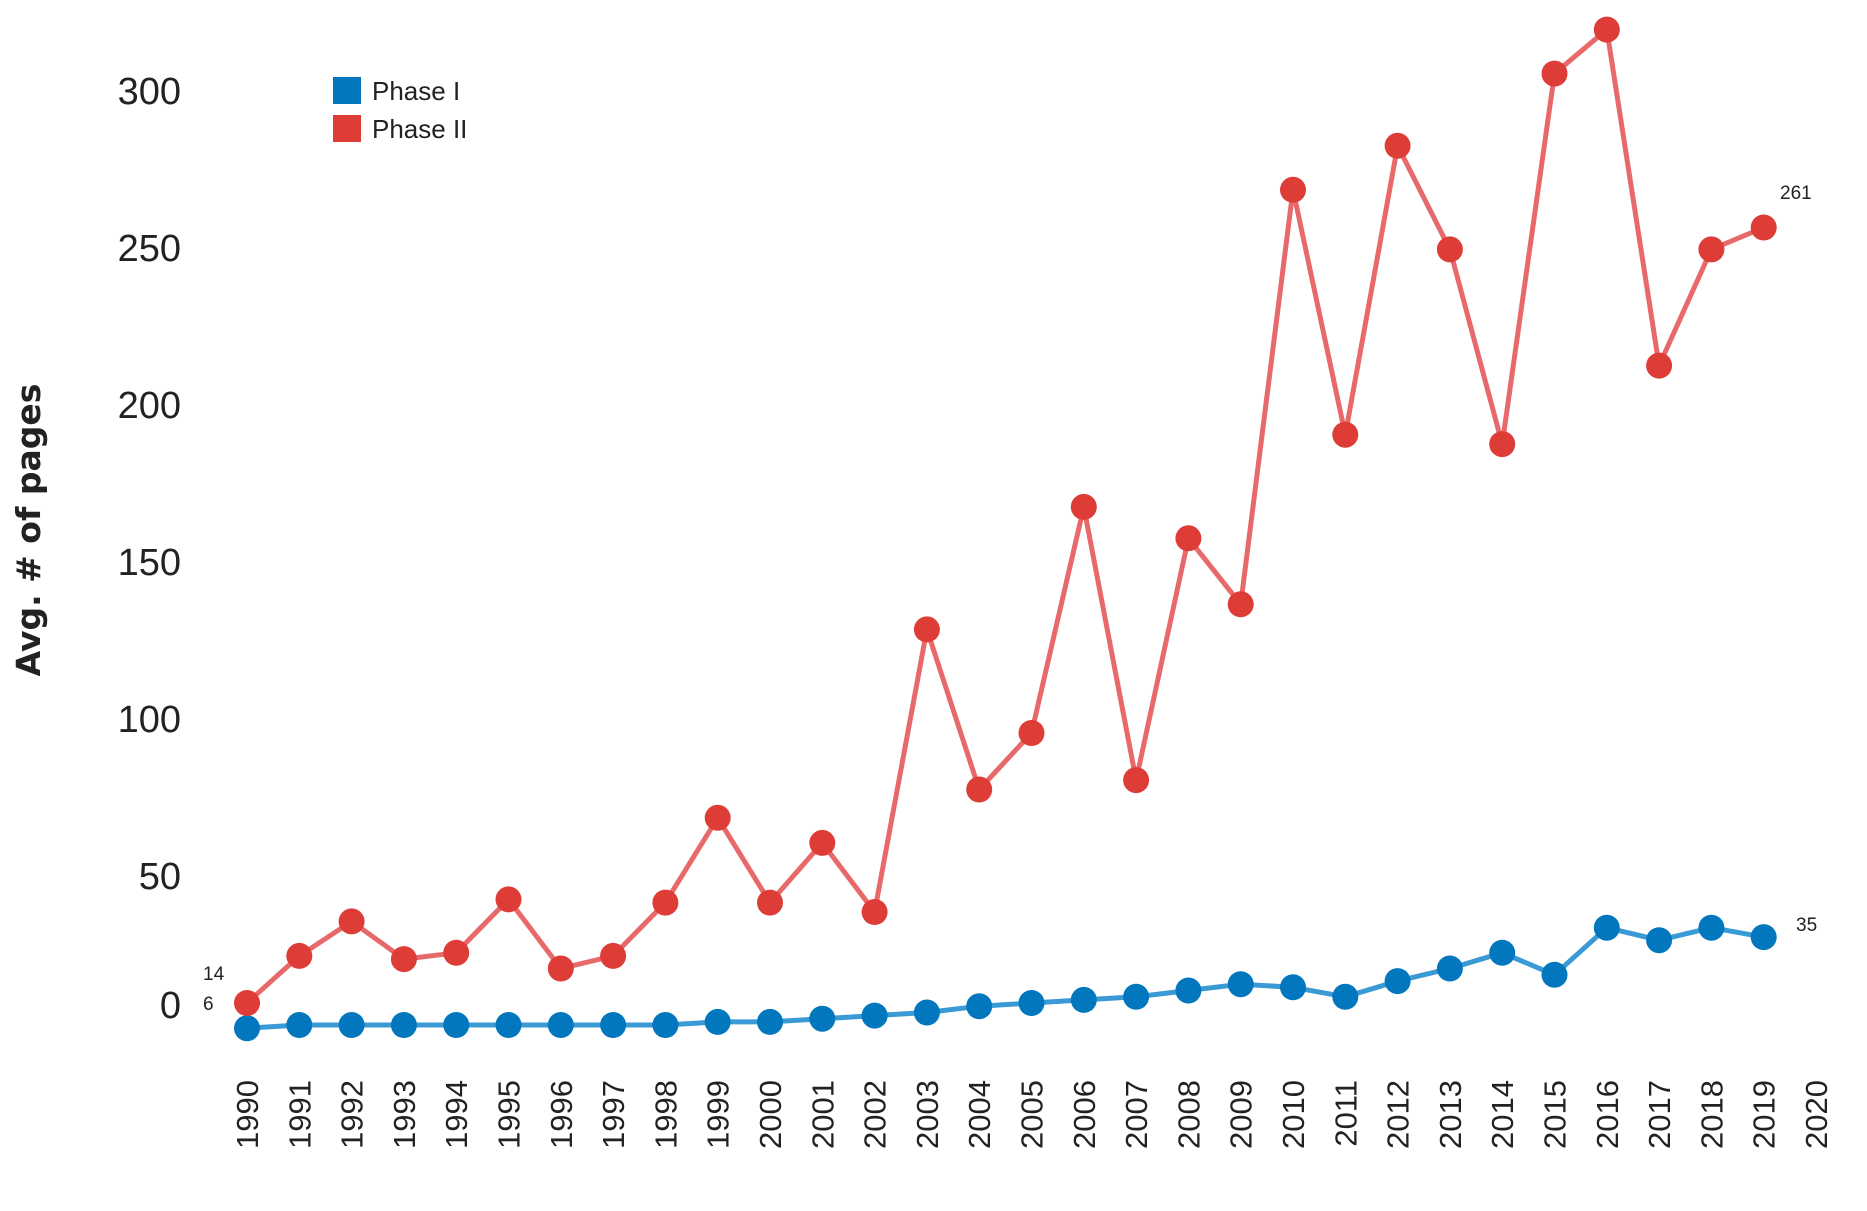 This screenshot has height=1211, width=1867. What do you see at coordinates (28, 530) in the screenshot?
I see `y-axis-title: Avg. # of pages` at bounding box center [28, 530].